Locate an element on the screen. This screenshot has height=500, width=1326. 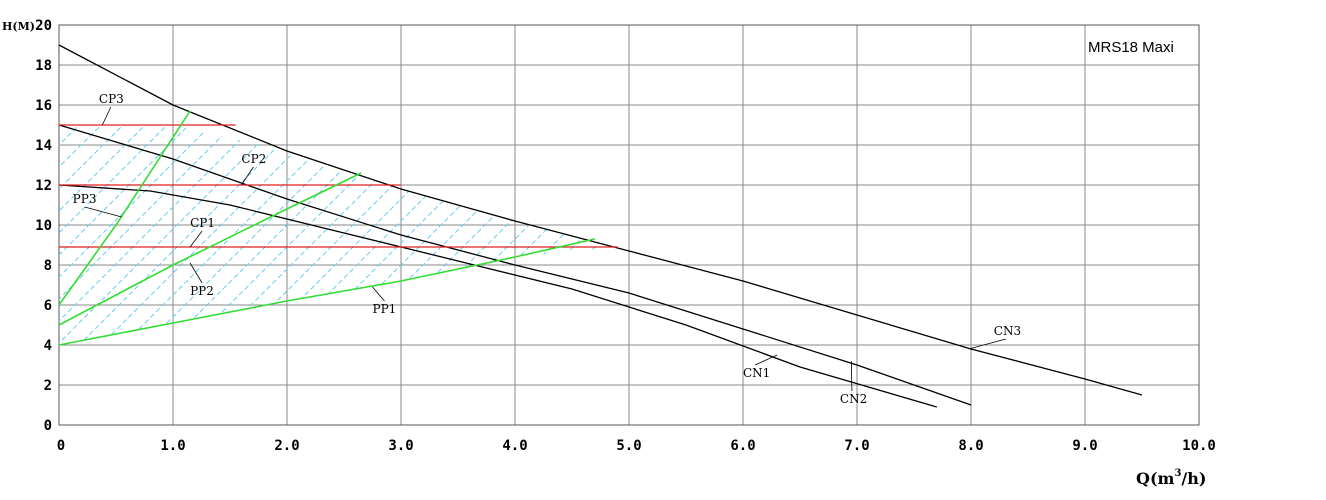
x-tick-label: 1.0 is located at coordinates (172, 446).